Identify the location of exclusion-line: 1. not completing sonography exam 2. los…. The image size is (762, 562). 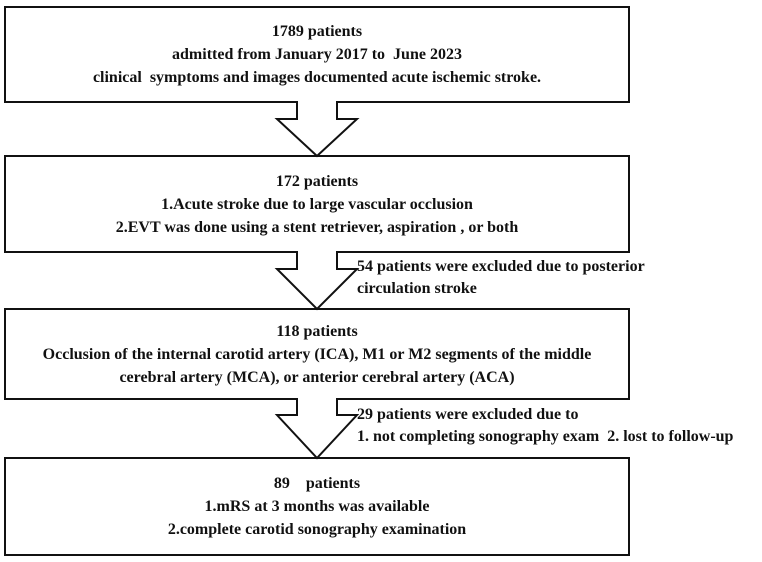
(545, 436).